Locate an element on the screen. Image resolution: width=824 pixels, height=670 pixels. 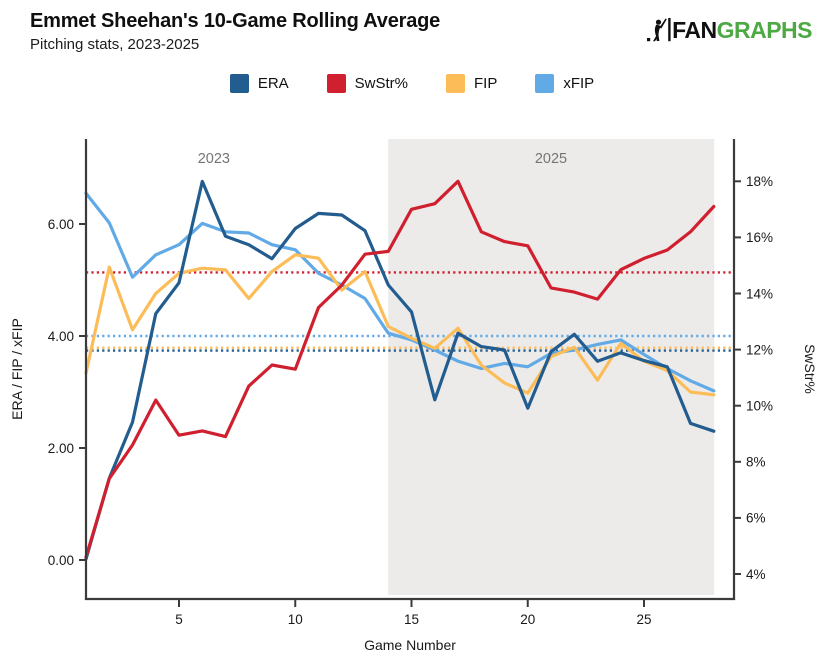
right-tick-label: 16% is located at coordinates (759, 237).